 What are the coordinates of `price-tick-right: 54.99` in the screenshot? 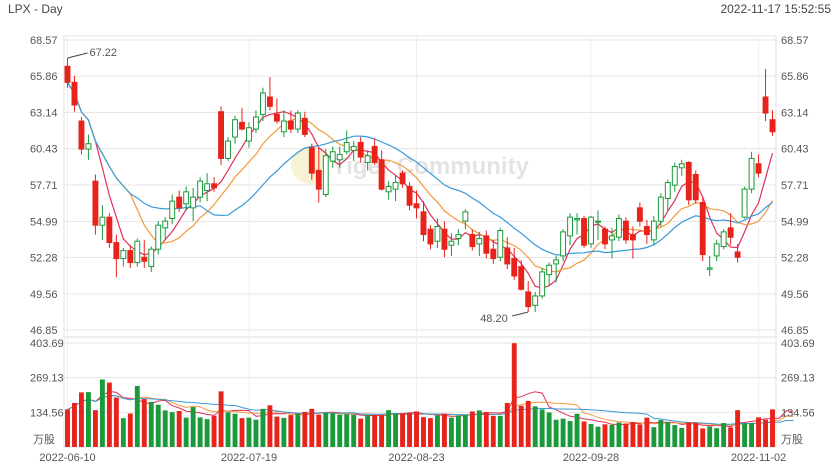 It's located at (795, 222).